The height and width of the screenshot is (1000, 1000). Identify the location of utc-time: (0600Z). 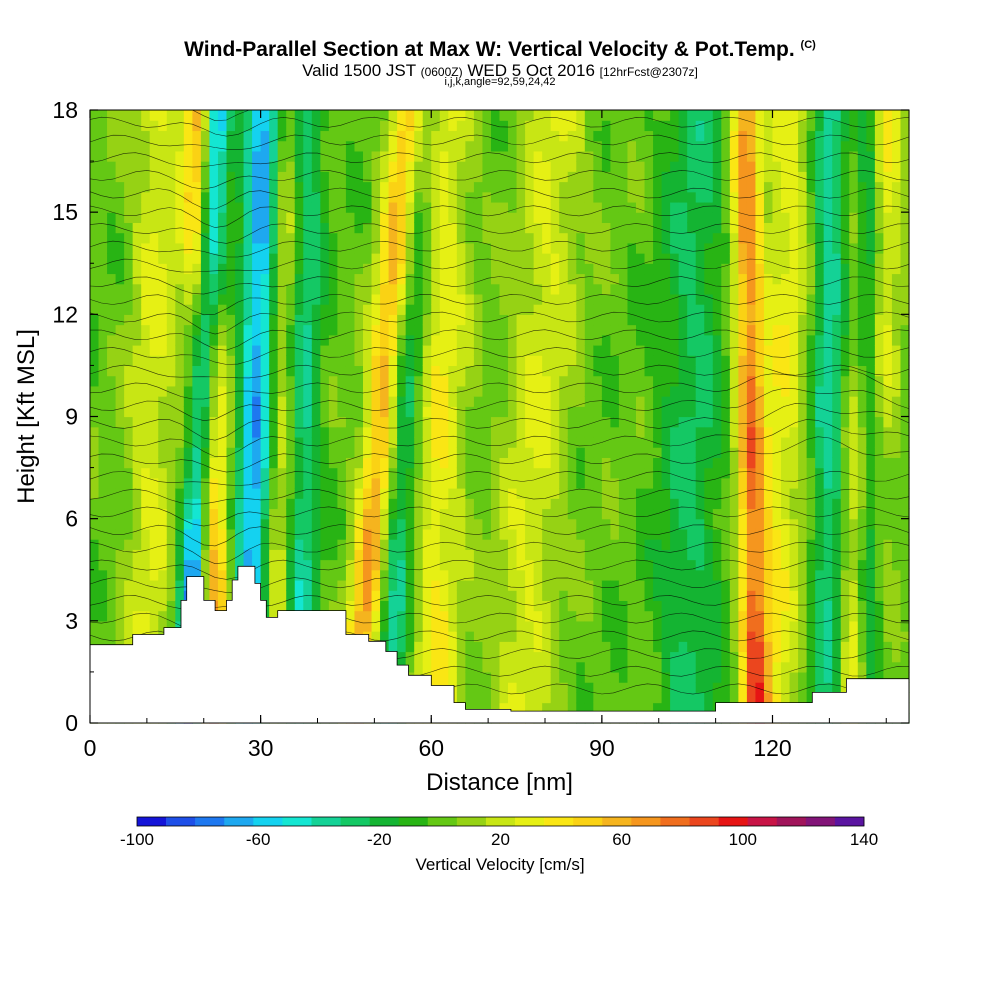
(441, 72).